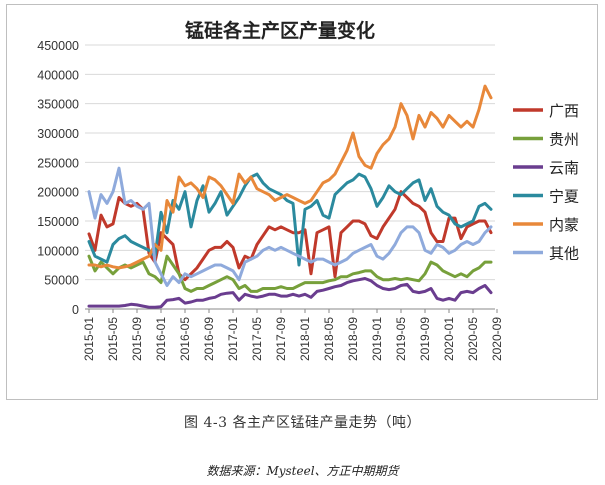 The width and height of the screenshot is (605, 485). What do you see at coordinates (497, 339) in the screenshot?
I see `x-tick-label: 2020-09` at bounding box center [497, 339].